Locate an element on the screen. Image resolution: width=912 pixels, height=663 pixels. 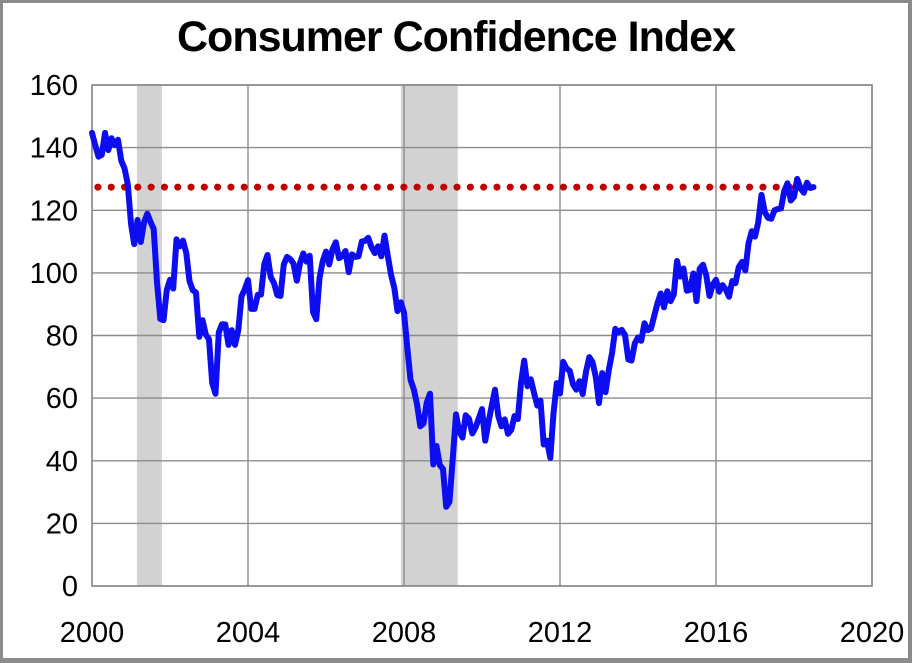
x-tick-label: 2012 is located at coordinates (560, 633).